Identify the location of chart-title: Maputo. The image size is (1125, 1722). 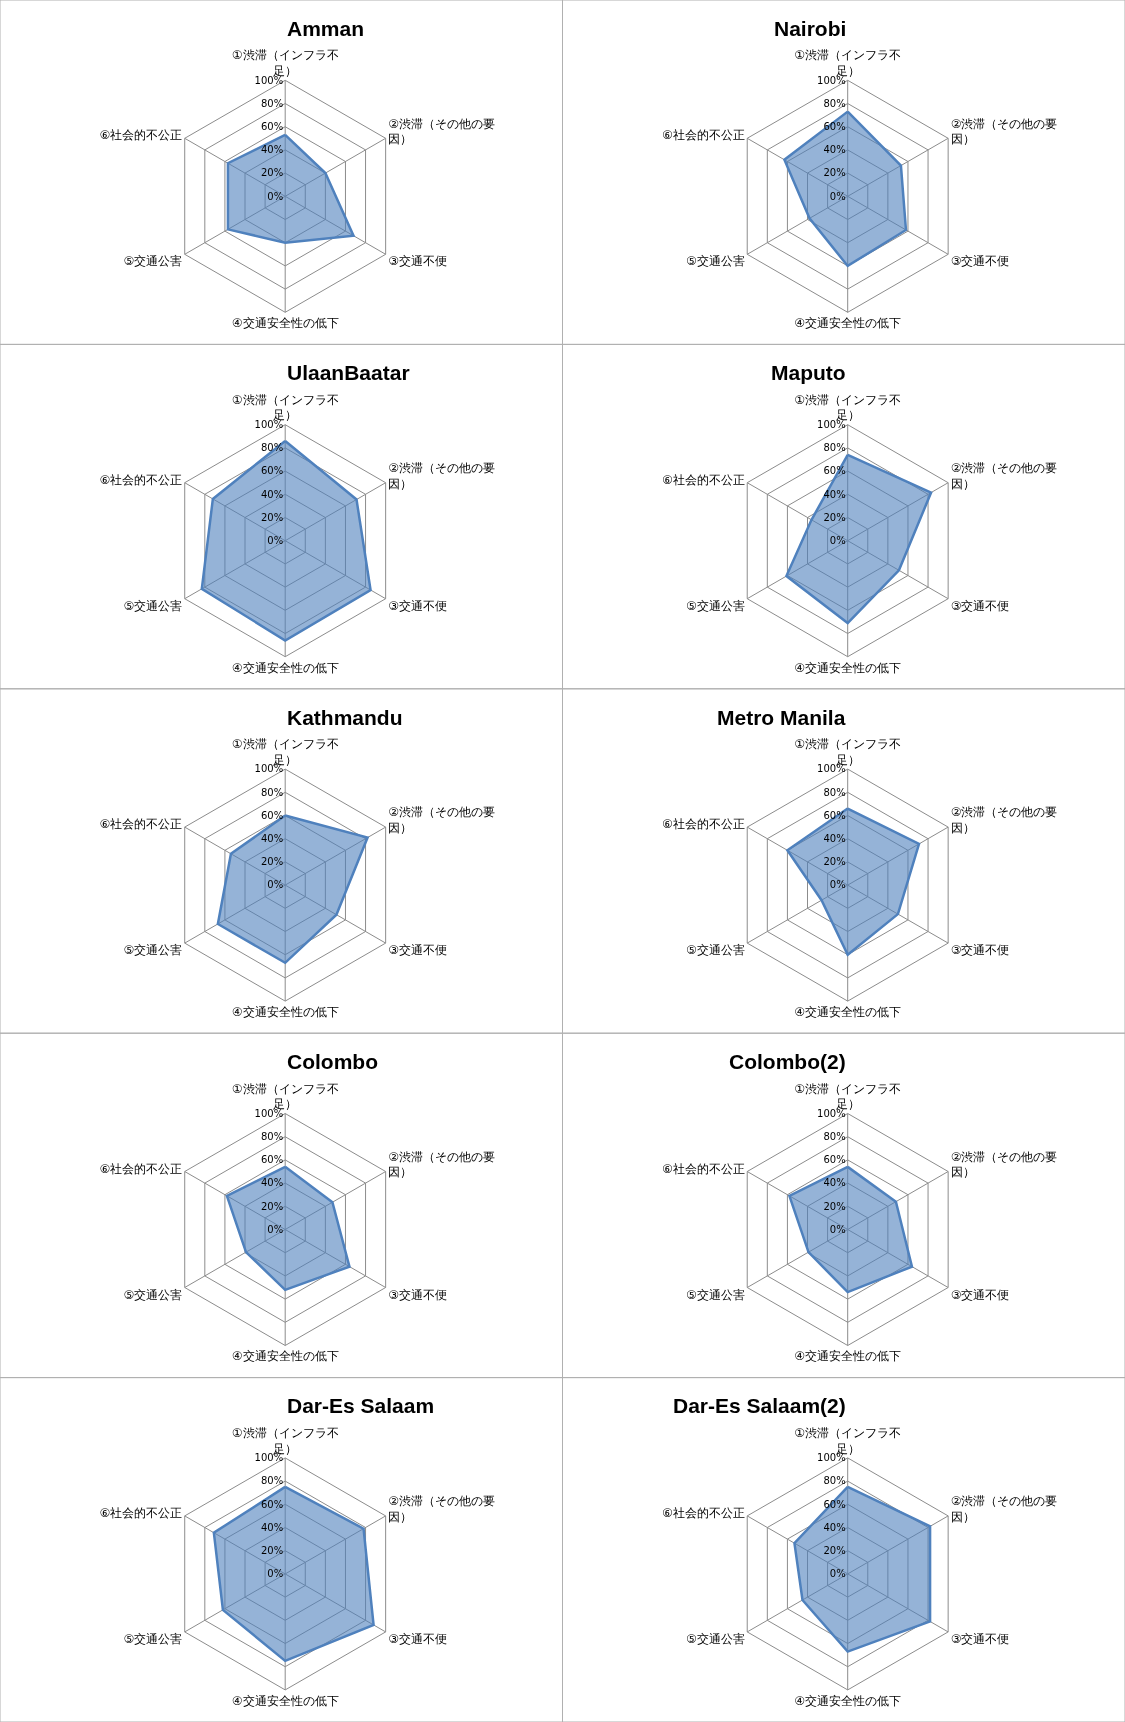
(808, 372).